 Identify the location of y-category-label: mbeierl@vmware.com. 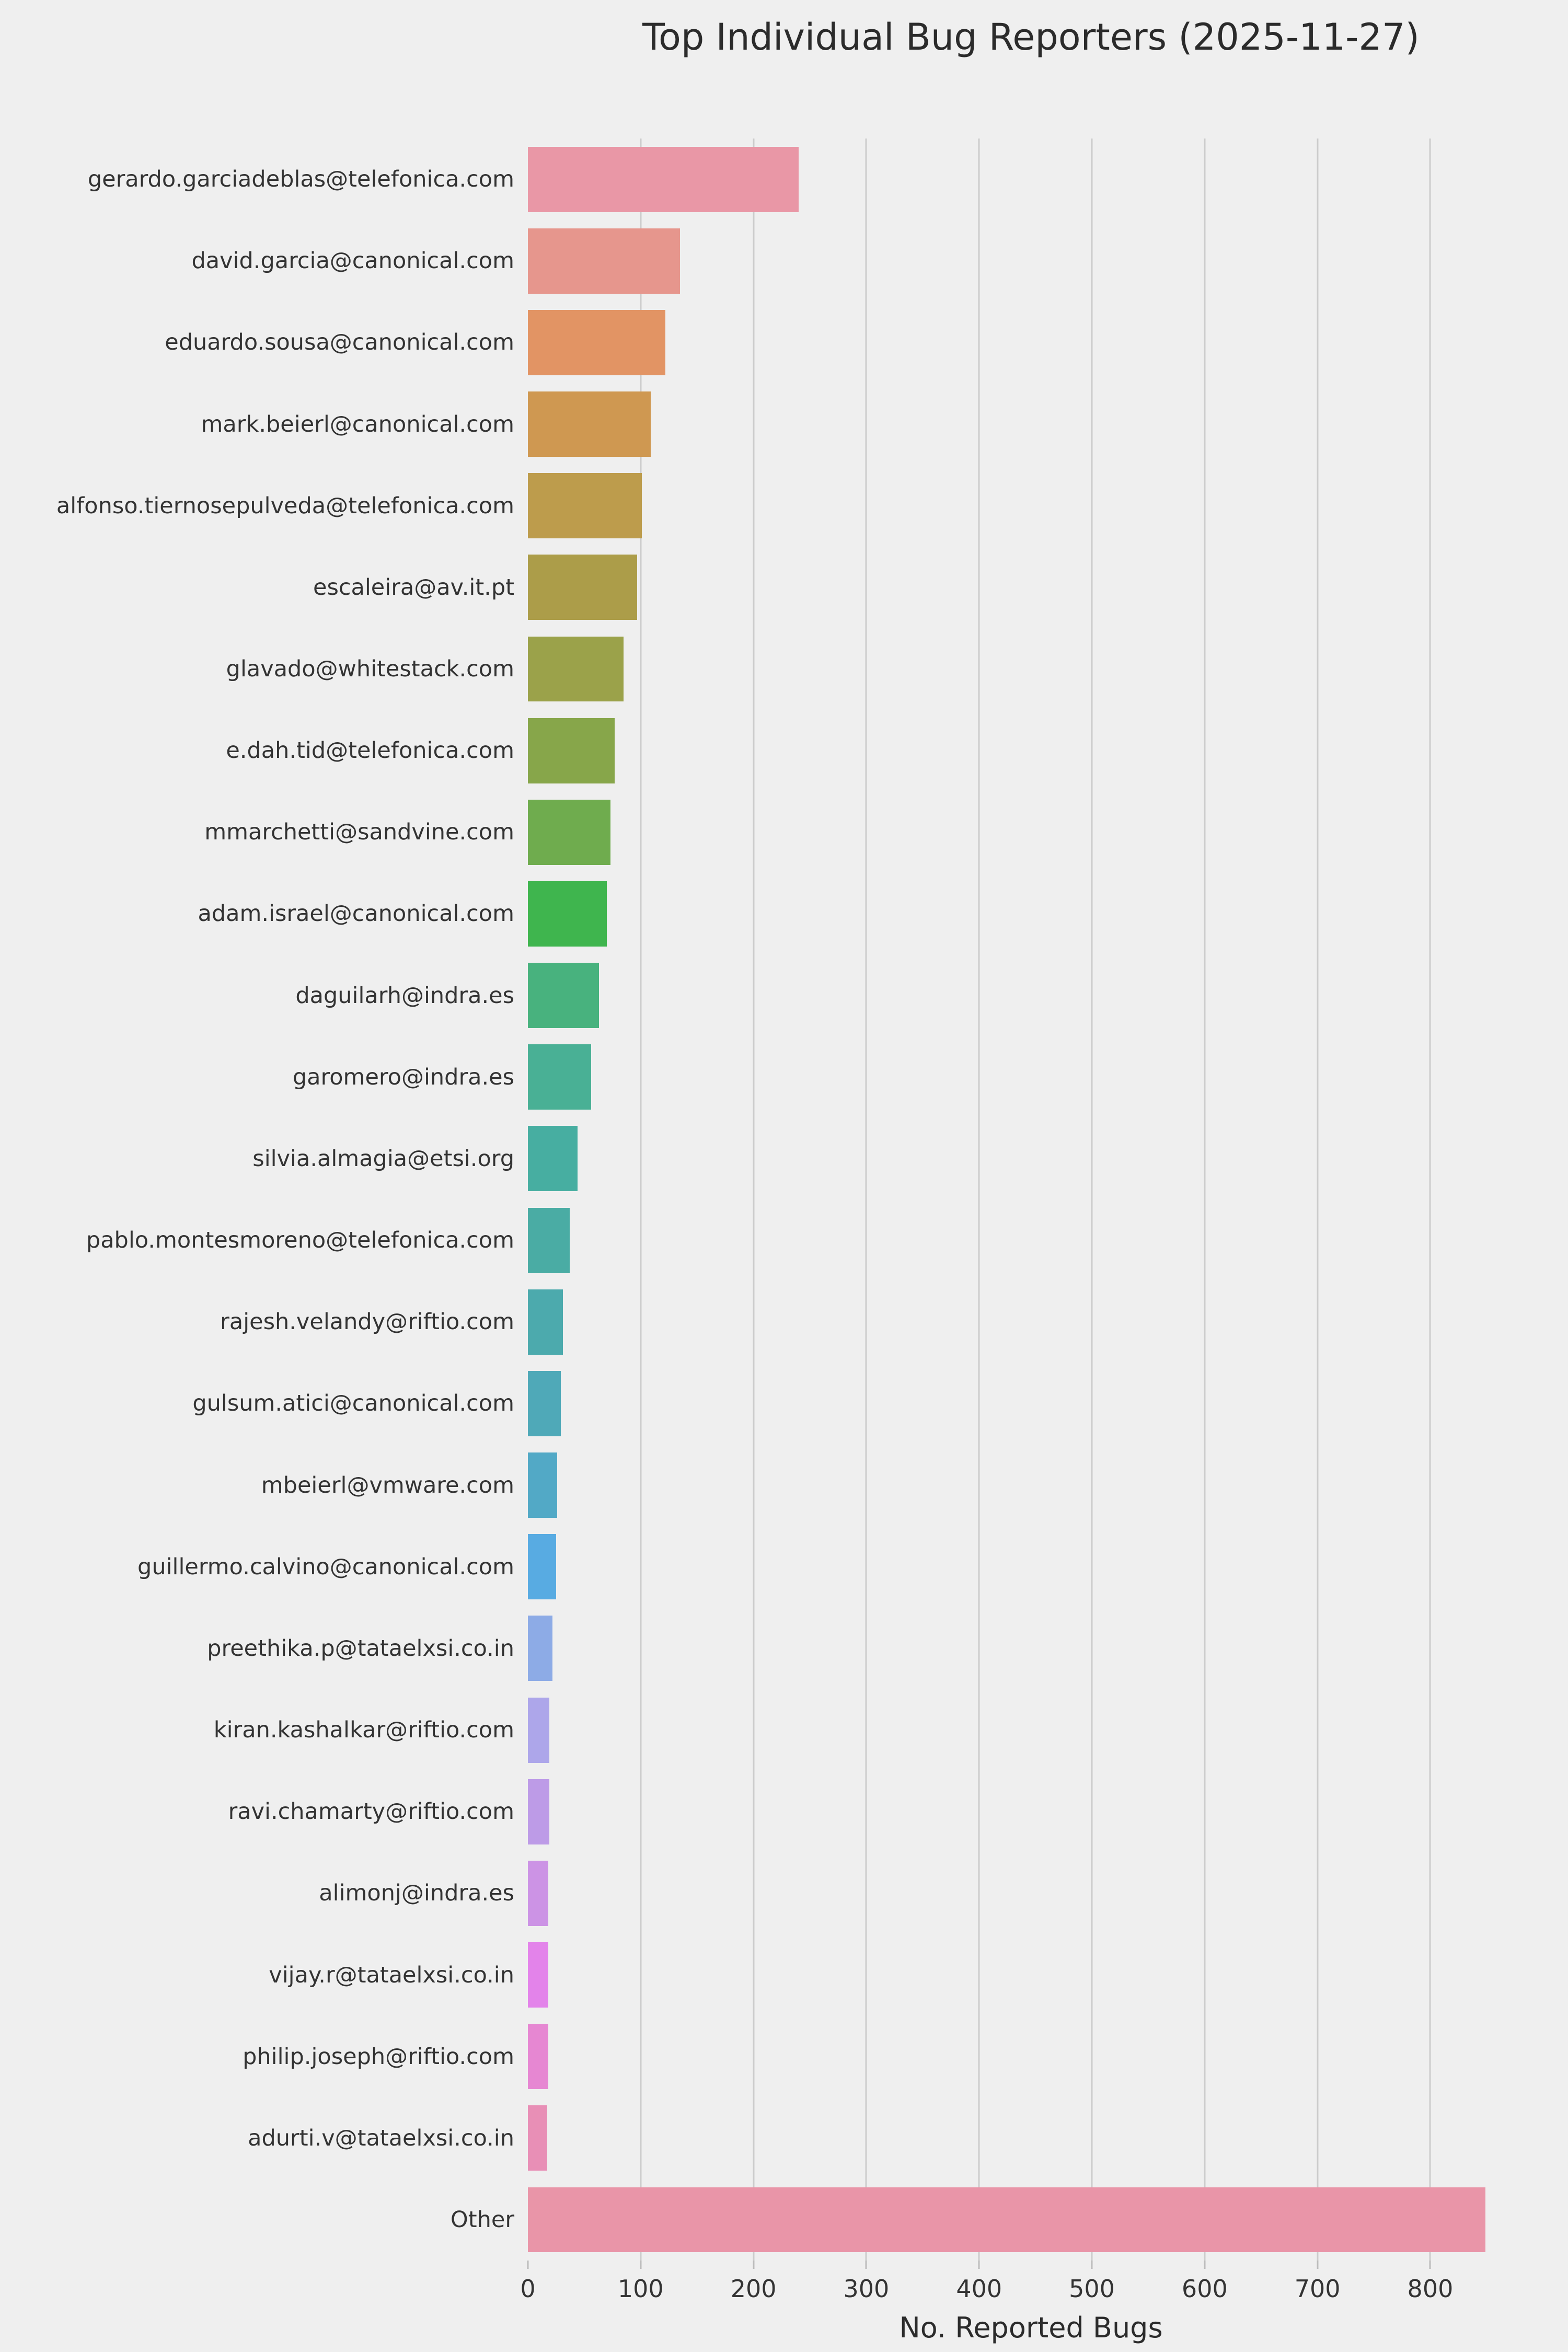
(387, 1485).